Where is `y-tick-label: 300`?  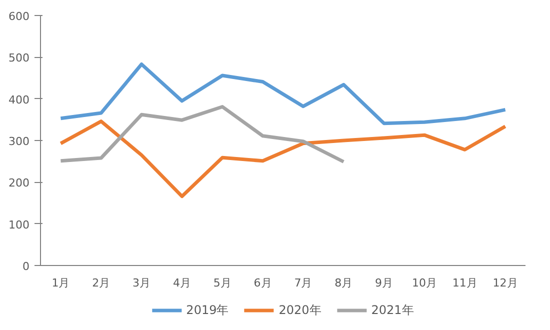 y-tick-label: 300 is located at coordinates (19, 141).